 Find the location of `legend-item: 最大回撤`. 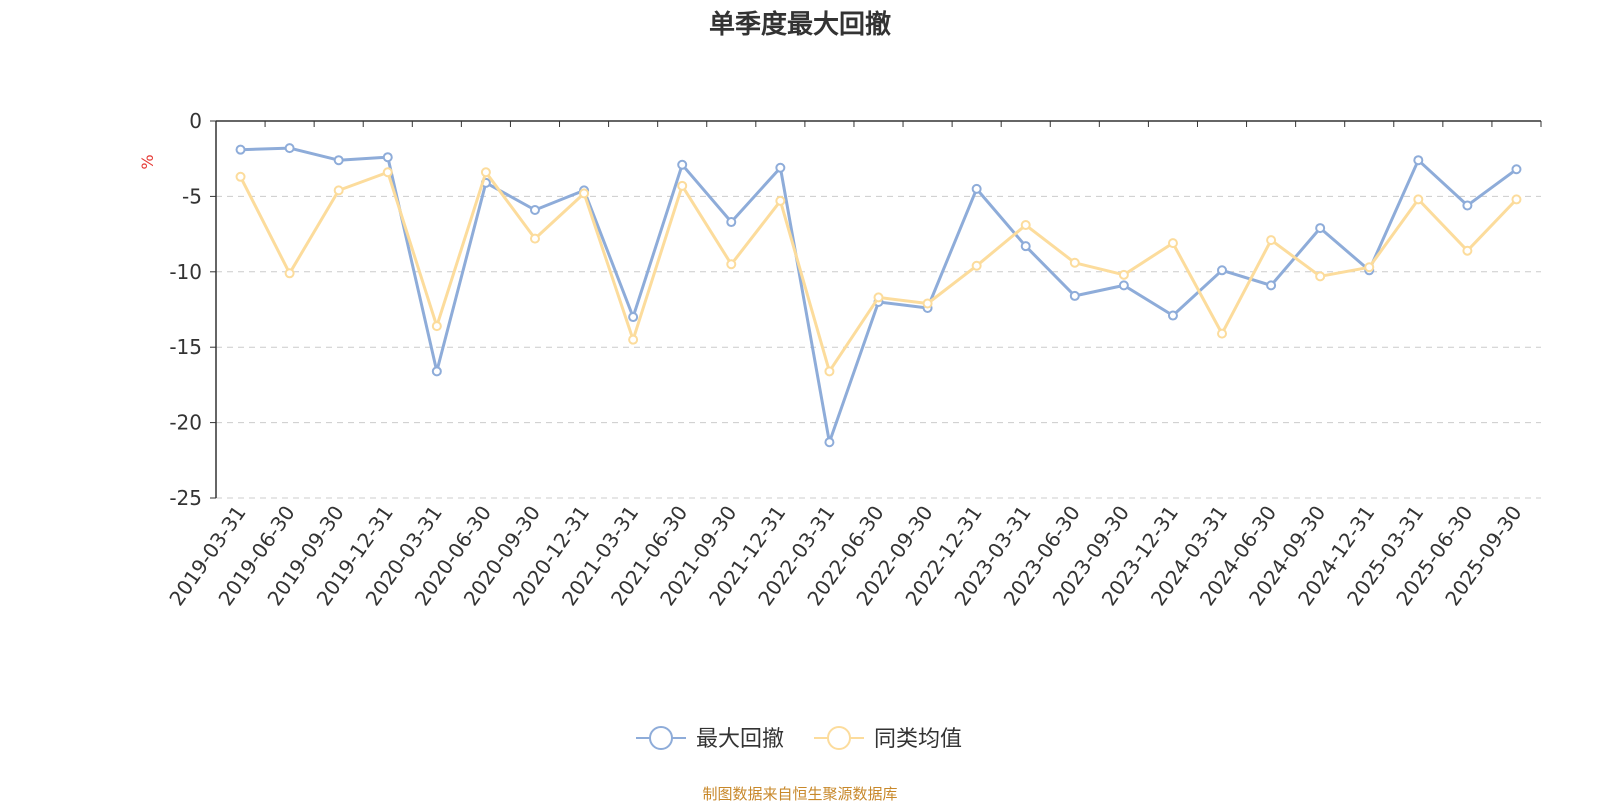

legend-item: 最大回撤 is located at coordinates (710, 739).